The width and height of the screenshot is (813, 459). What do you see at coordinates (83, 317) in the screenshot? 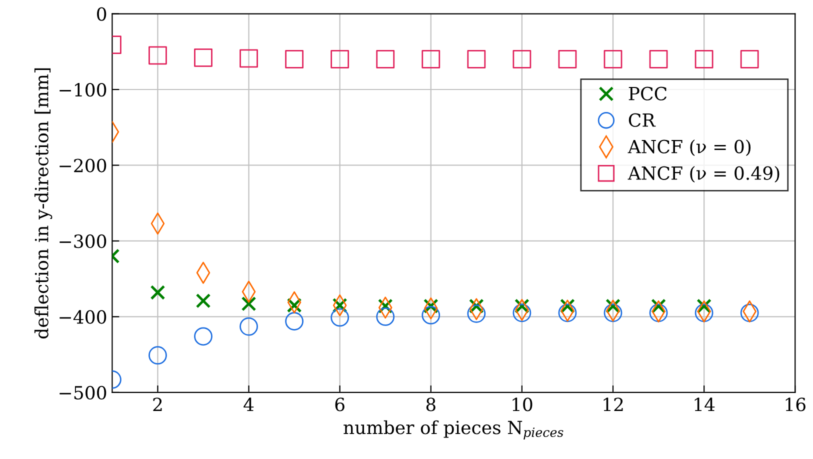
I see `y-tick-label: −400` at bounding box center [83, 317].